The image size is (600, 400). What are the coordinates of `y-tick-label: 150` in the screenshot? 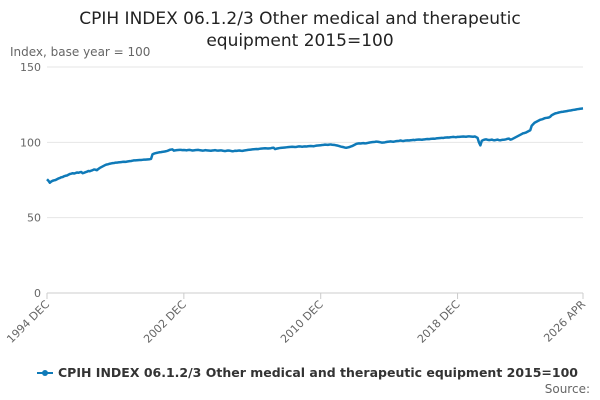 It's located at (30, 67).